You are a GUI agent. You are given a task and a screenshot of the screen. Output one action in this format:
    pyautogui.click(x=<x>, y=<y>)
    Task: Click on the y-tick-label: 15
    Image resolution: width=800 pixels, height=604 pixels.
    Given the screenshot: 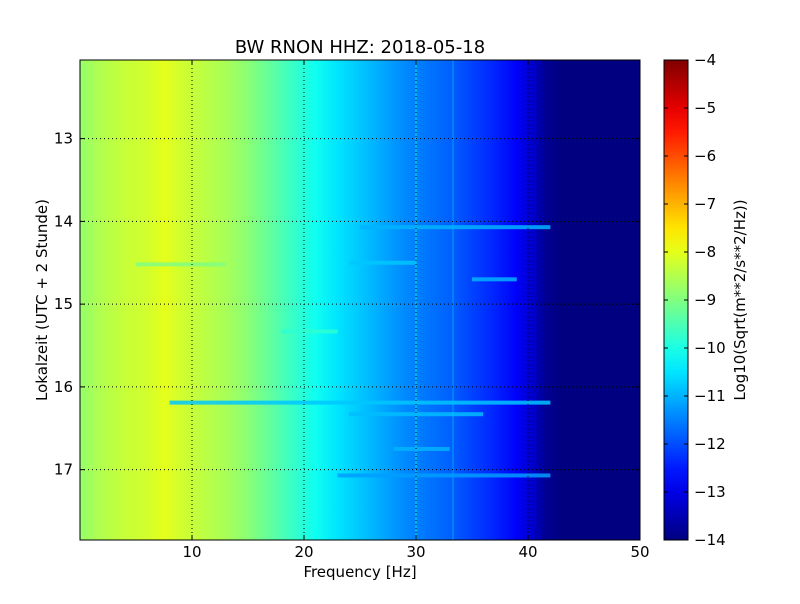 What is the action you would take?
    pyautogui.click(x=63, y=304)
    